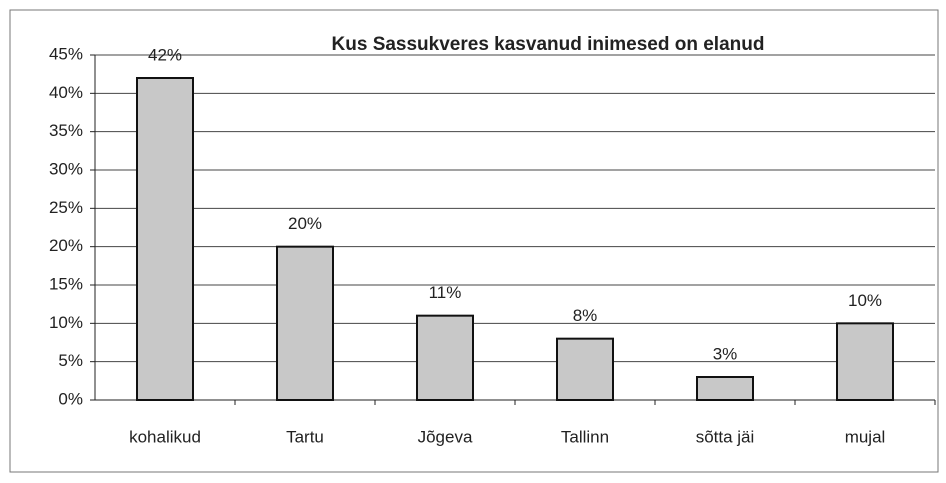 This screenshot has height=483, width=946. Describe the element at coordinates (66, 53) in the screenshot. I see `y-tick-label: 45%` at that location.